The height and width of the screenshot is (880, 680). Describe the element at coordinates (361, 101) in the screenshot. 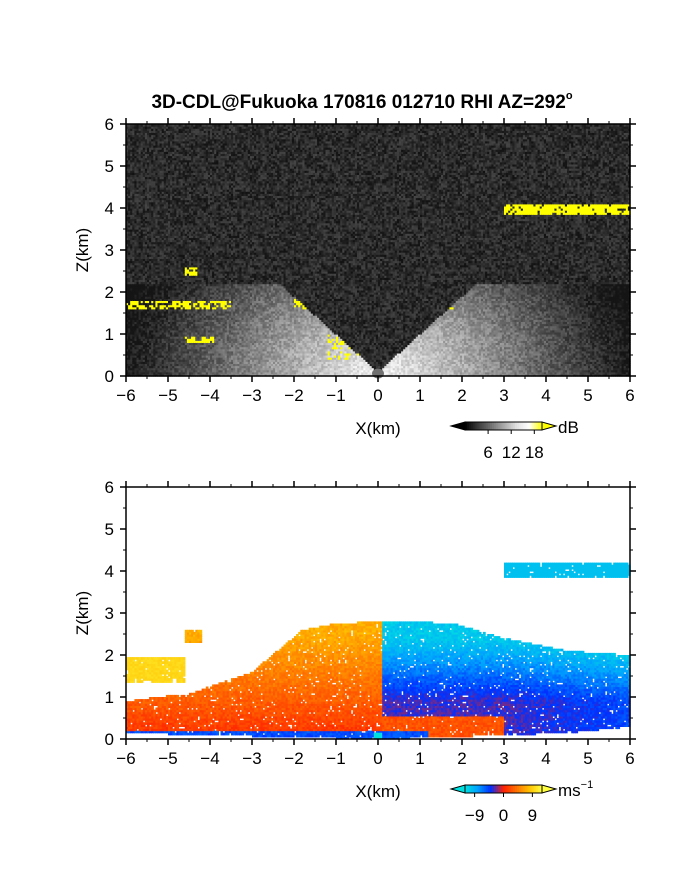

I see `figure-title: 3D-CDL@Fukuoka 170816 012710 RHI AZ=292o` at that location.